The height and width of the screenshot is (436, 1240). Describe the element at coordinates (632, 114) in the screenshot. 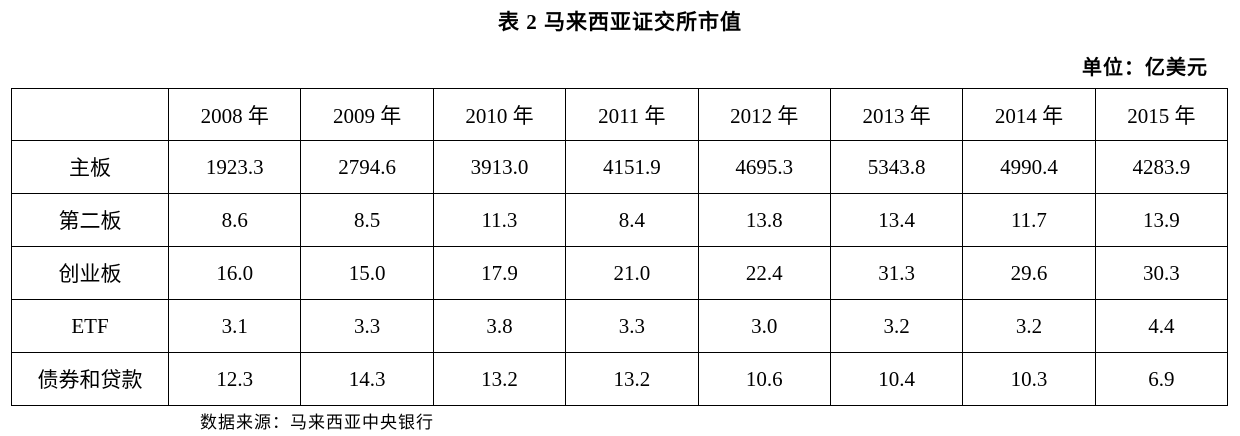

I see `column-header: 2011 年` at that location.